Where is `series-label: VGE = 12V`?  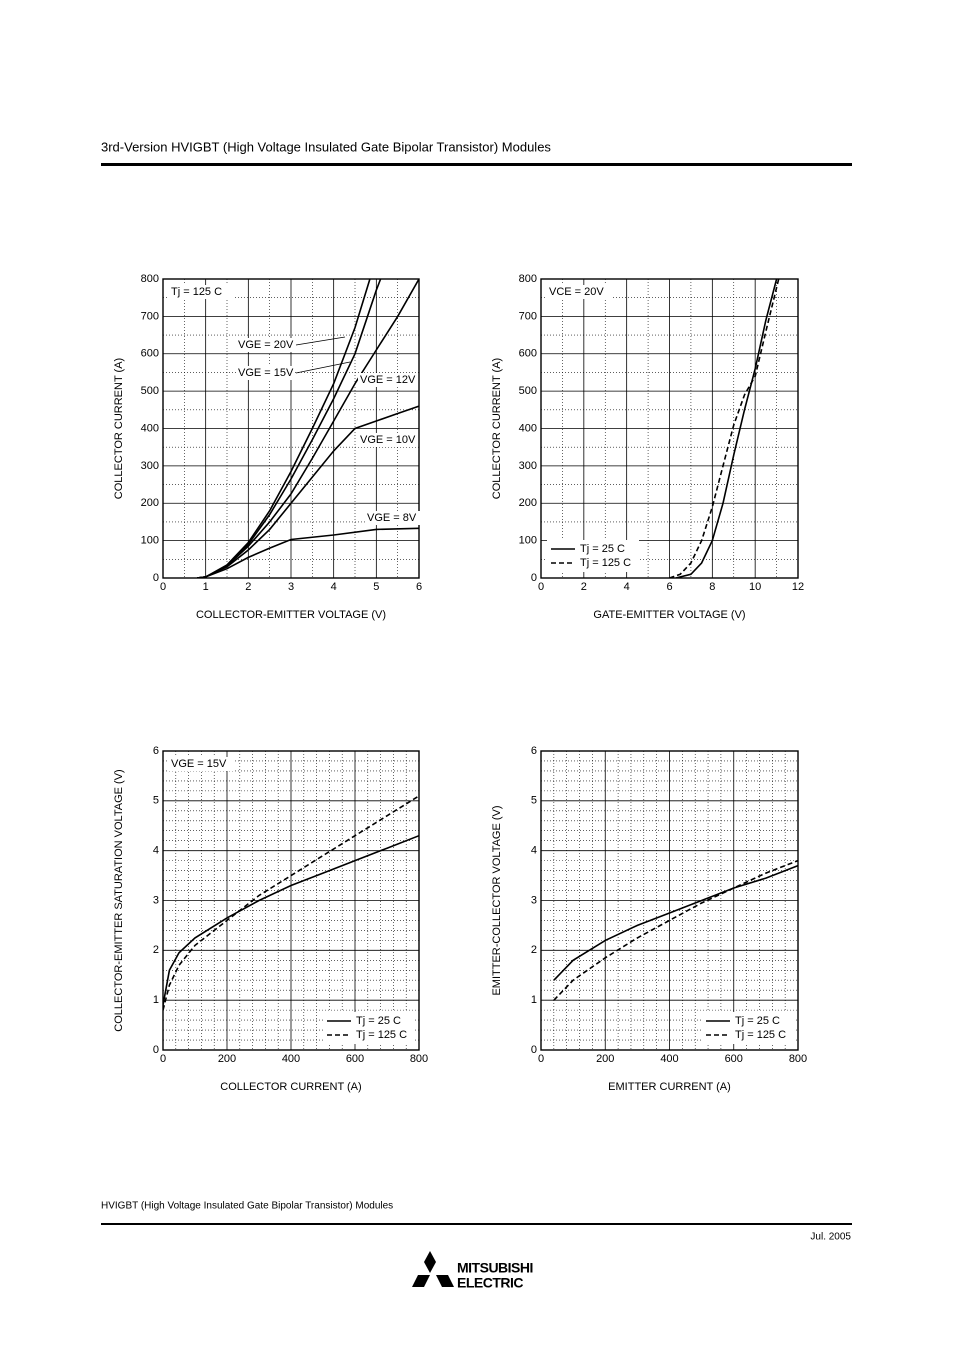 series-label: VGE = 12V is located at coordinates (388, 380).